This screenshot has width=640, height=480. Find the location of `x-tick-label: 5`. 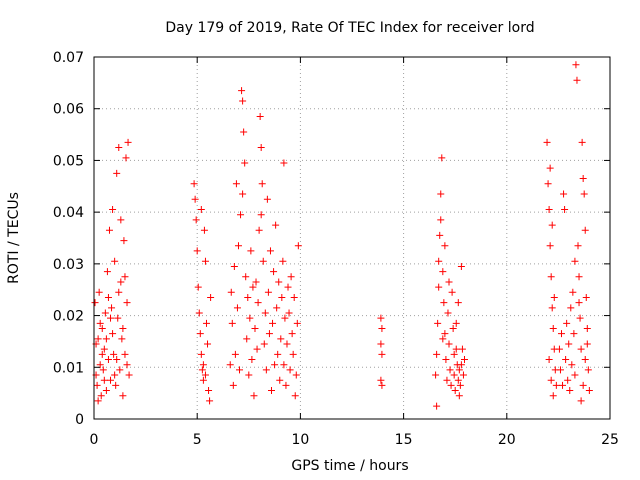

x-tick-label: 5 is located at coordinates (197, 440).